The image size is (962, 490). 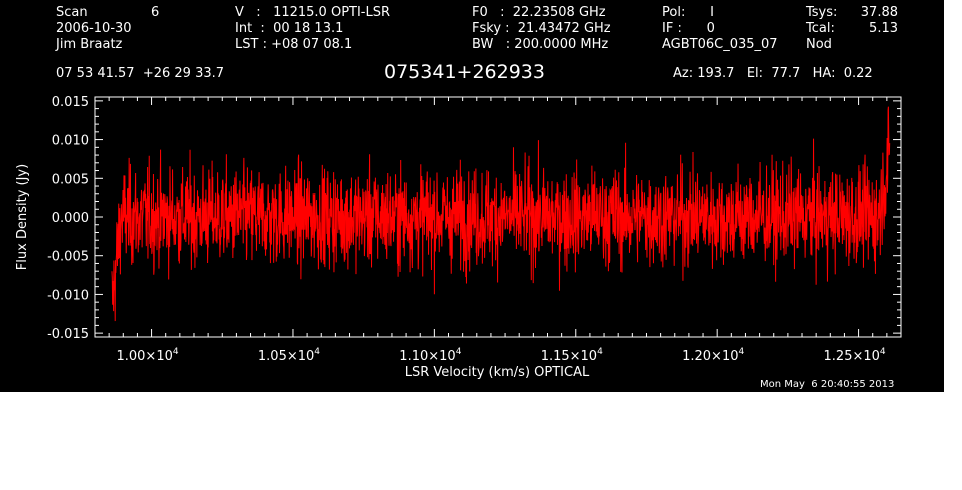 What do you see at coordinates (720, 44) in the screenshot?
I see `project-id: AGBT06C_035_07` at bounding box center [720, 44].